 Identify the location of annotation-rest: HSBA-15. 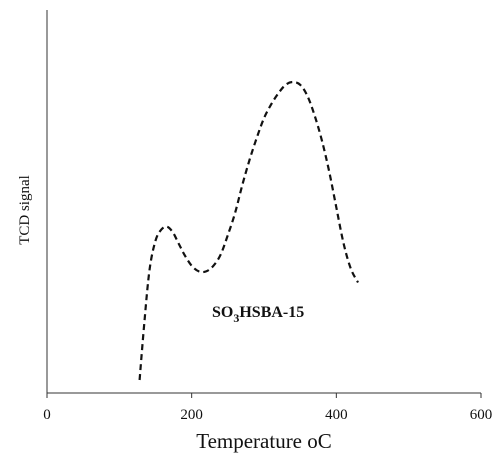
(271, 312).